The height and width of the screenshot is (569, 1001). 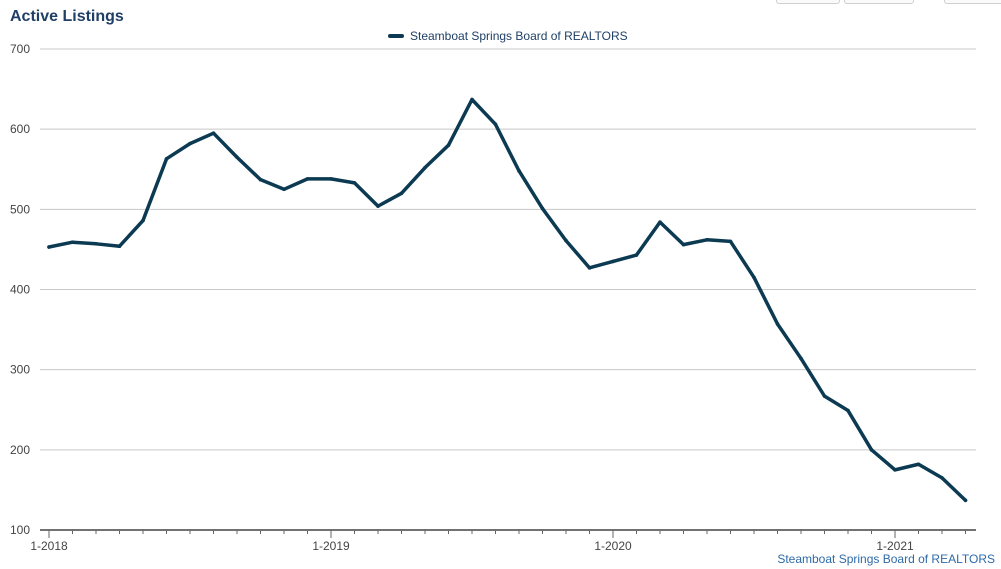 What do you see at coordinates (20, 450) in the screenshot?
I see `y-tick-label-200: 200` at bounding box center [20, 450].